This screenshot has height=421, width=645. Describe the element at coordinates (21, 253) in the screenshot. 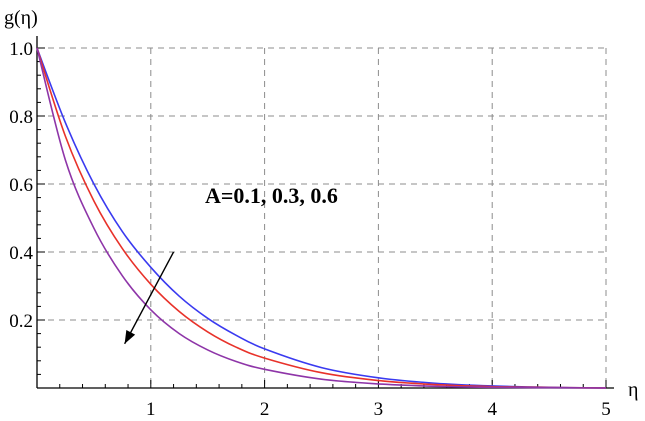

I see `y-tick-label: 0.4` at that location.